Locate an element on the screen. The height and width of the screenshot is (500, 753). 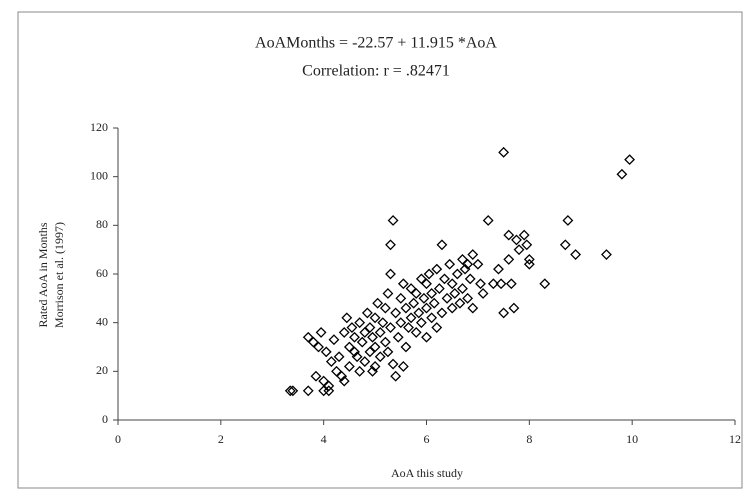
y-tick-label: 0 is located at coordinates (105, 419).